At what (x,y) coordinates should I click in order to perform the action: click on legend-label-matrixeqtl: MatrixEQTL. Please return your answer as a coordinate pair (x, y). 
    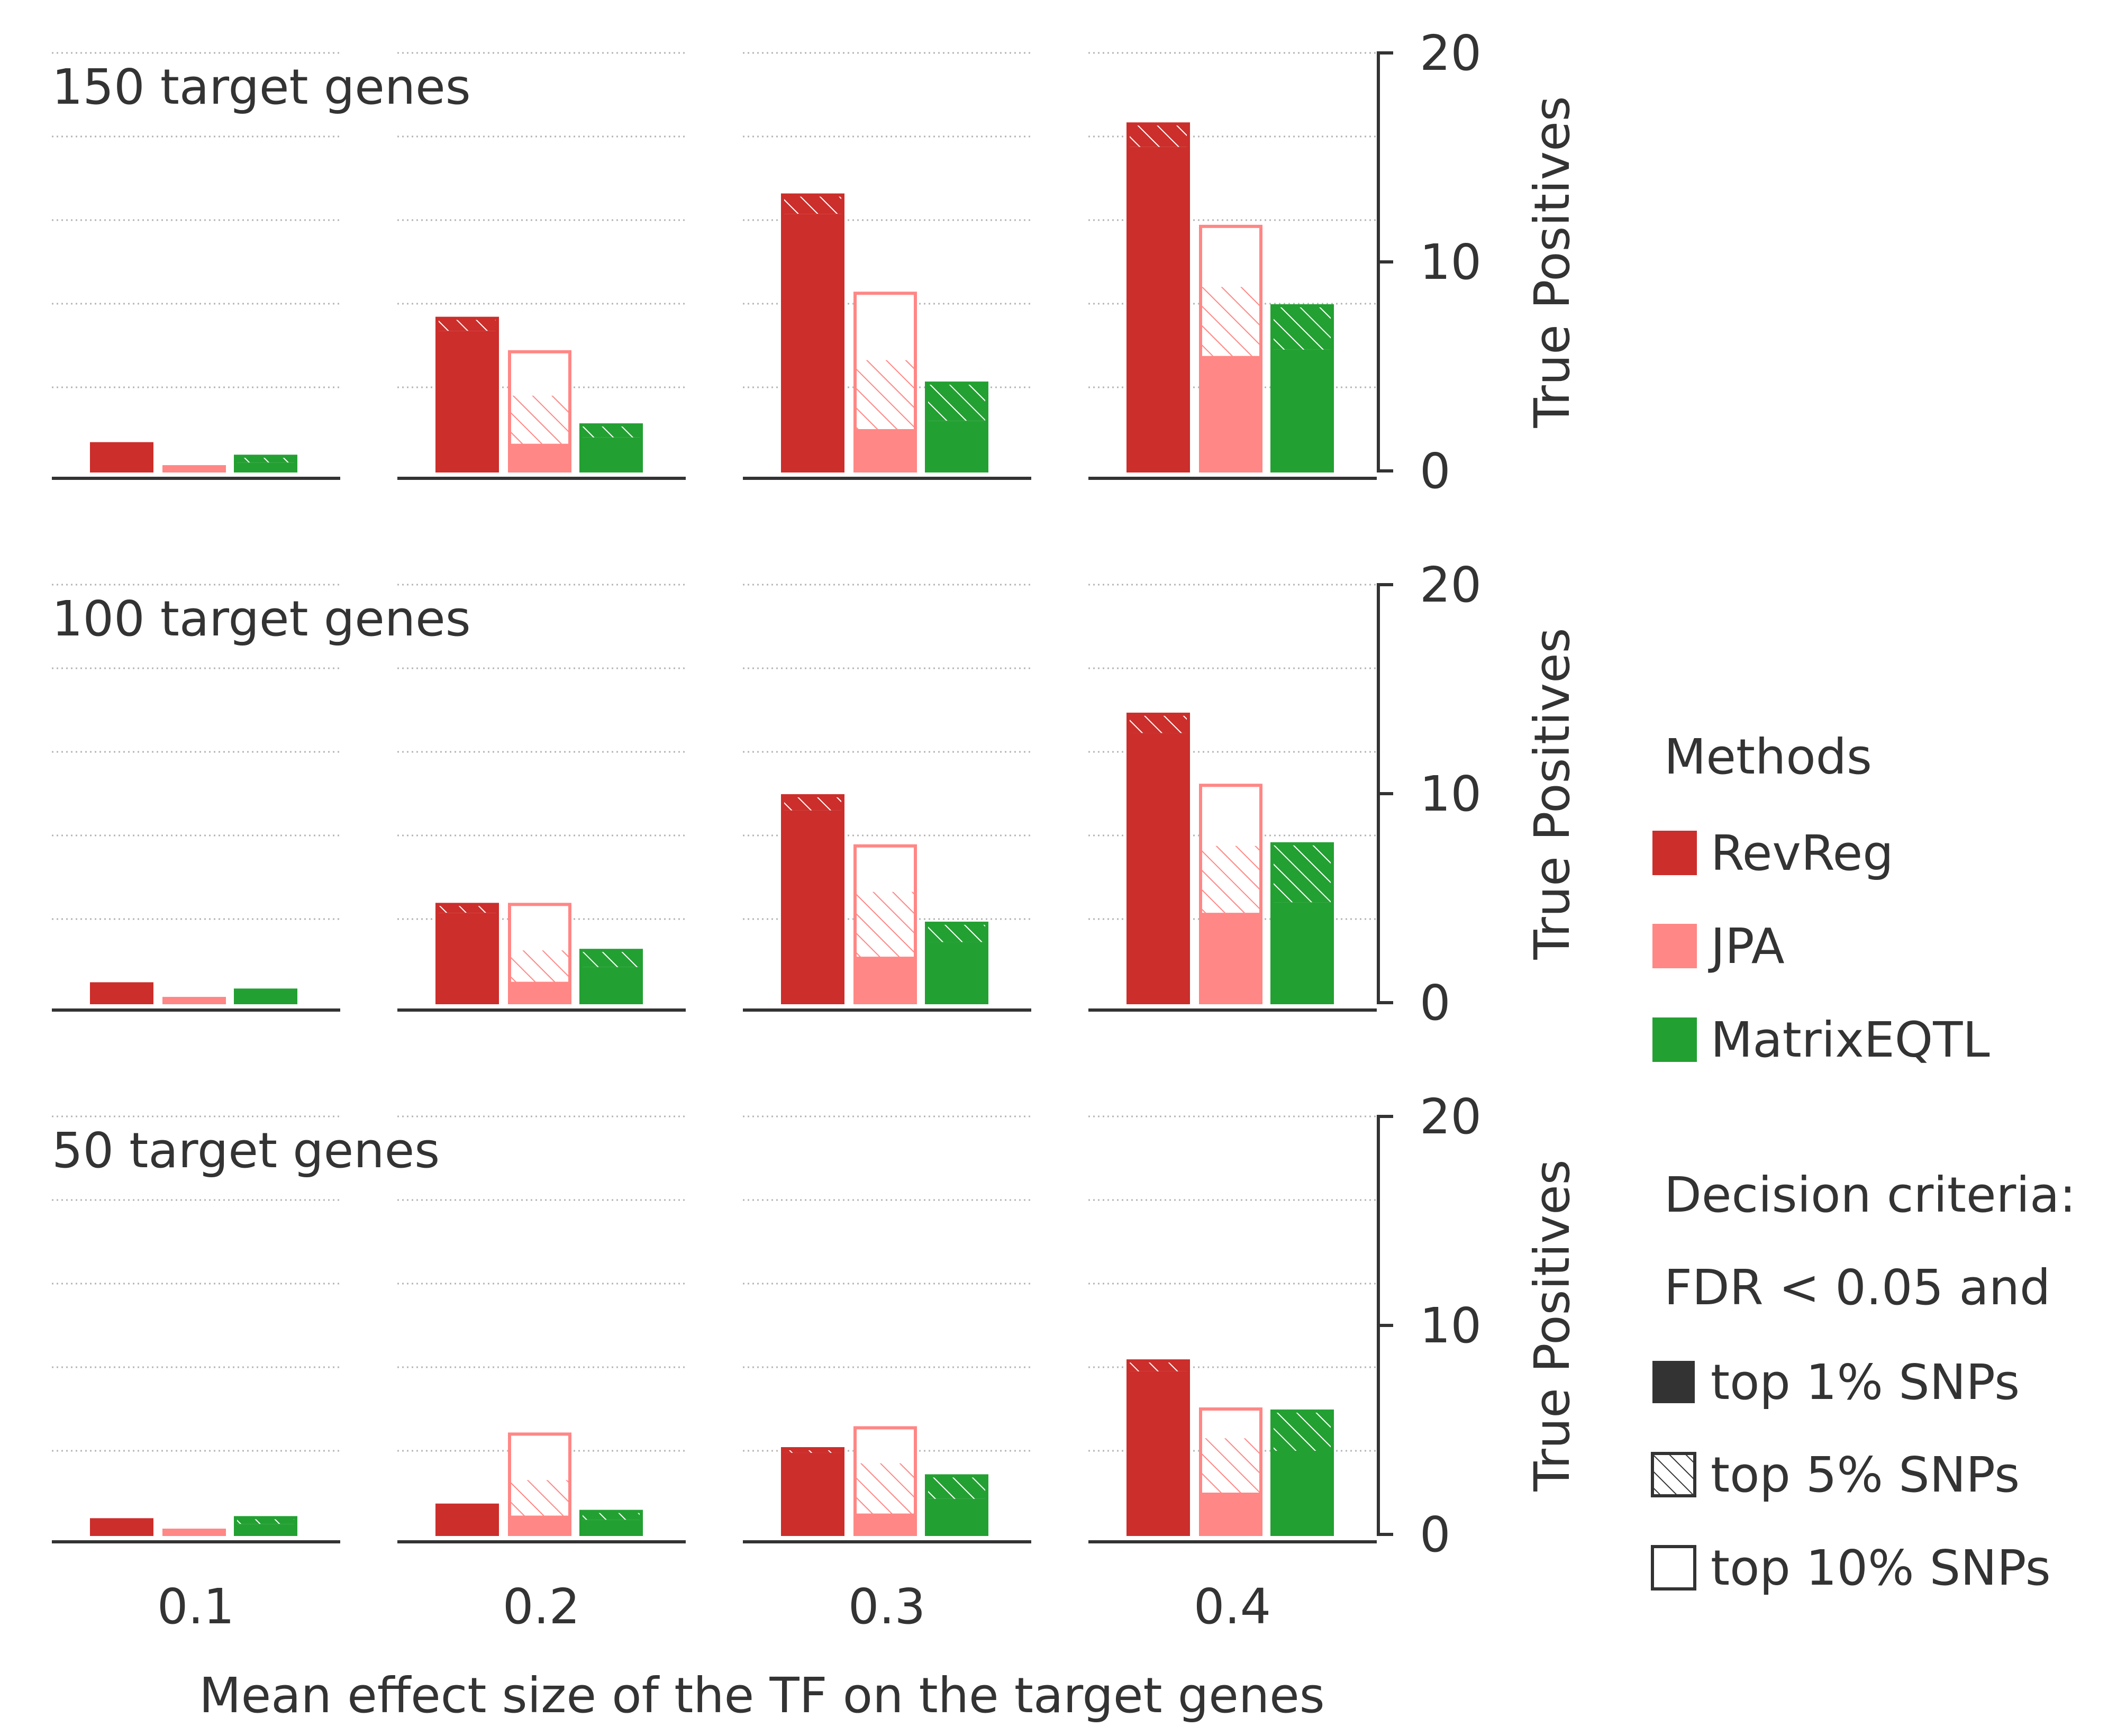
    Looking at the image, I should click on (1850, 1040).